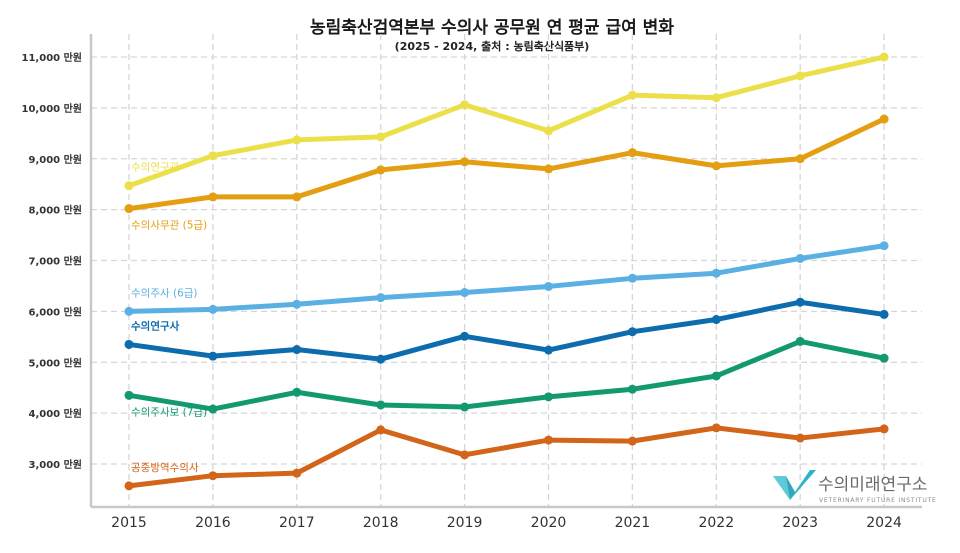 The width and height of the screenshot is (960, 553). What do you see at coordinates (55, 413) in the screenshot?
I see `y-tick-label: 4,000 만원` at bounding box center [55, 413].